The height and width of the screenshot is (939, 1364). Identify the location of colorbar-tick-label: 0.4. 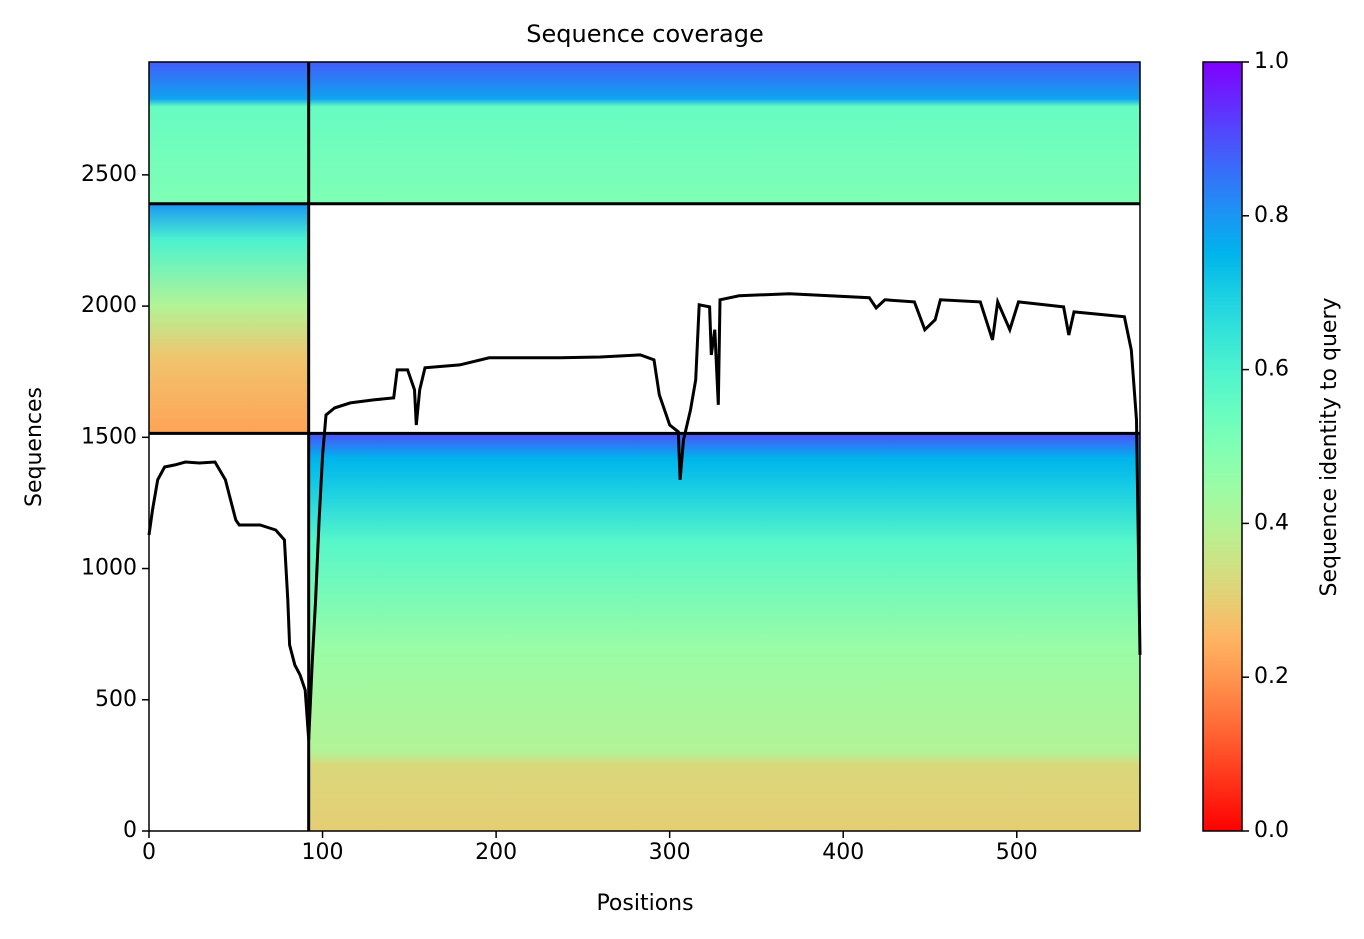
(1271, 522).